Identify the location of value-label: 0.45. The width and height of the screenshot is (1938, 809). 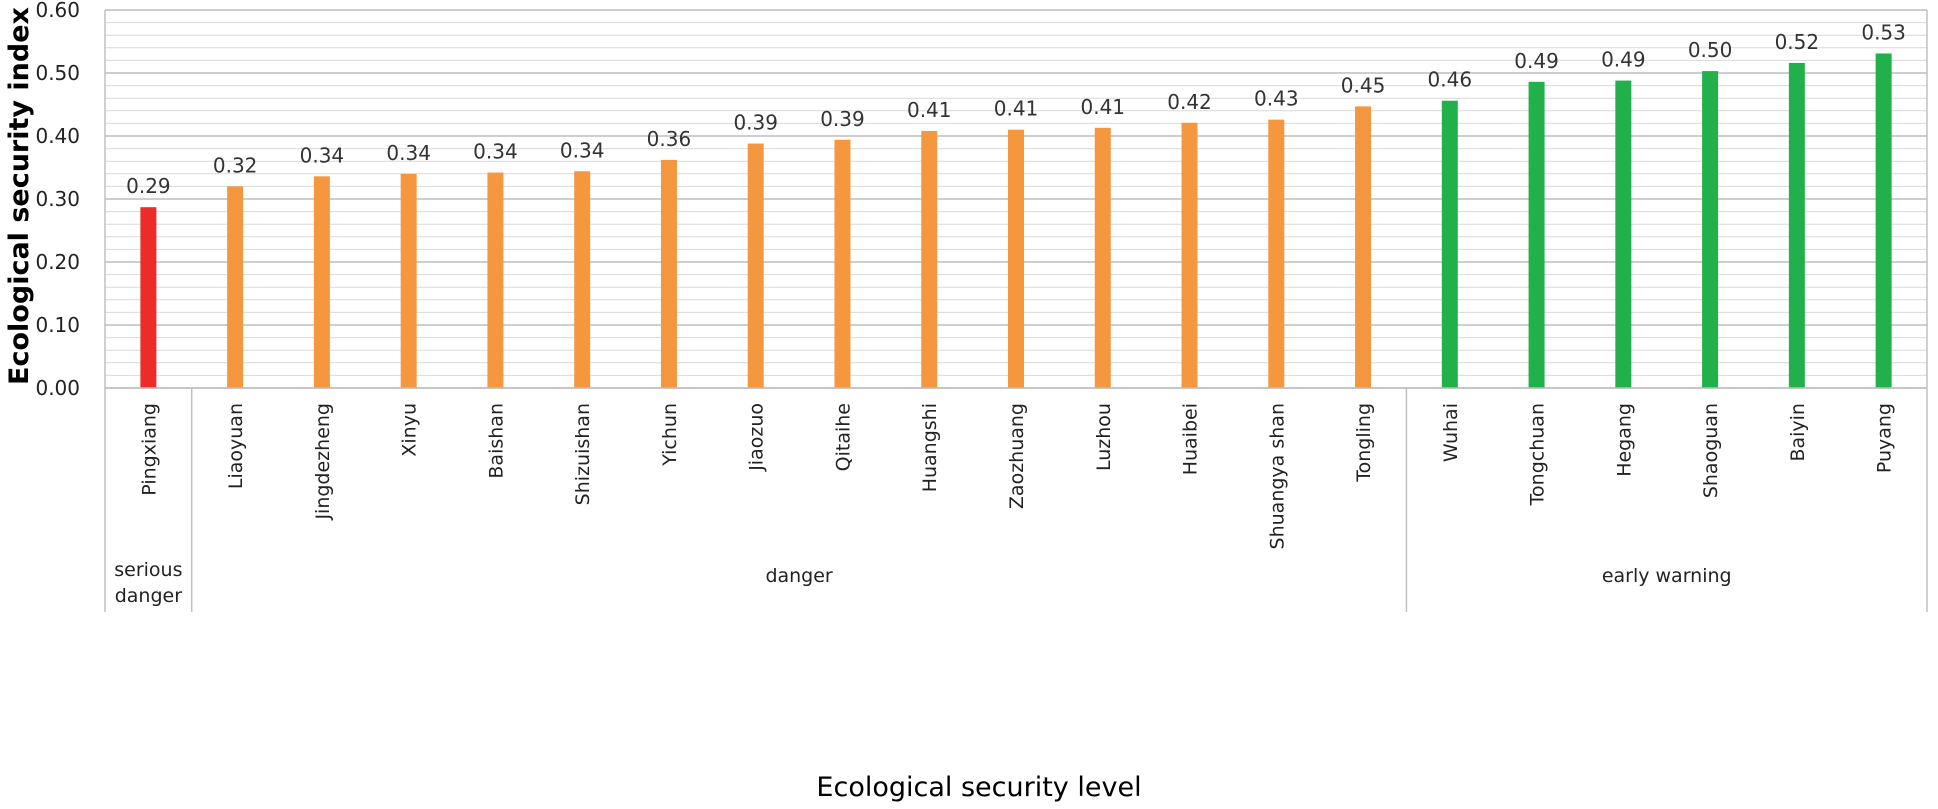
(1363, 85).